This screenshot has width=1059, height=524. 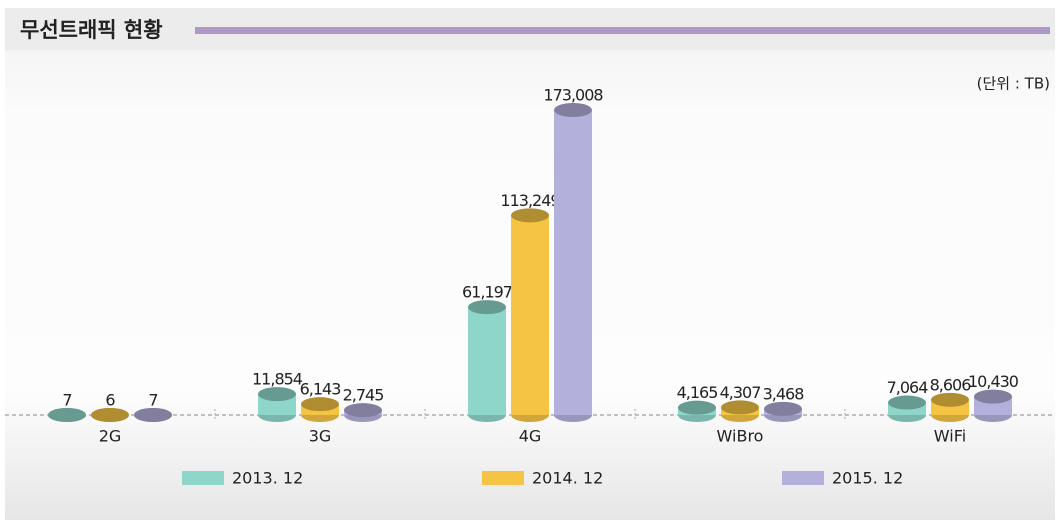 What do you see at coordinates (320, 436) in the screenshot?
I see `x-tick-label: 3G` at bounding box center [320, 436].